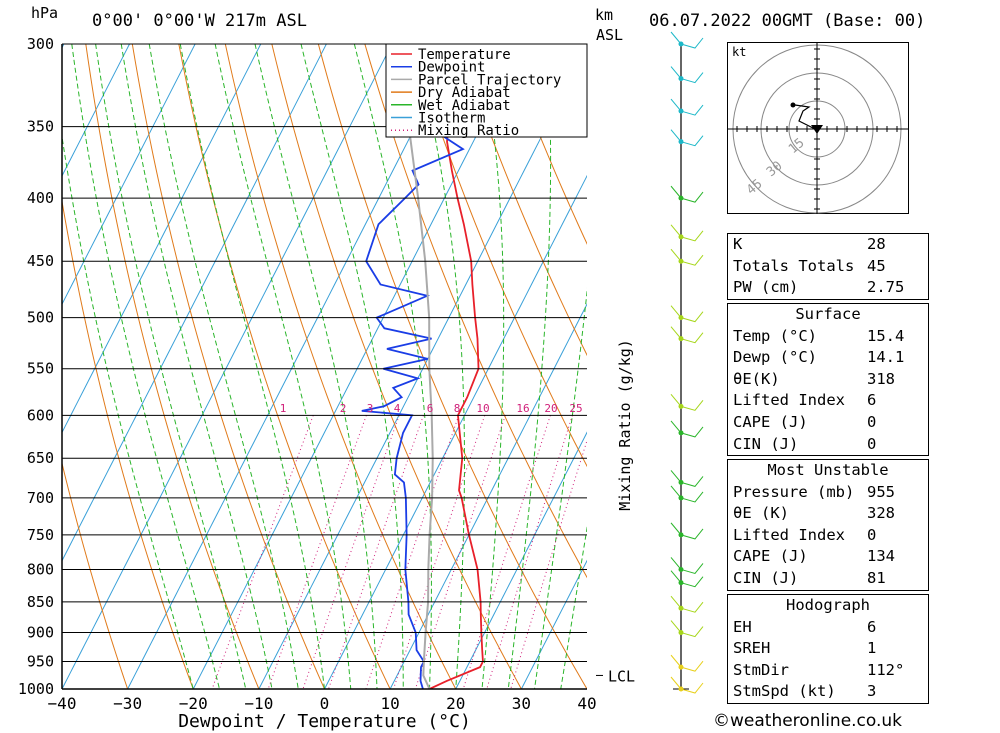  Describe the element at coordinates (876, 244) in the screenshot. I see `k-index-value: 28` at that location.